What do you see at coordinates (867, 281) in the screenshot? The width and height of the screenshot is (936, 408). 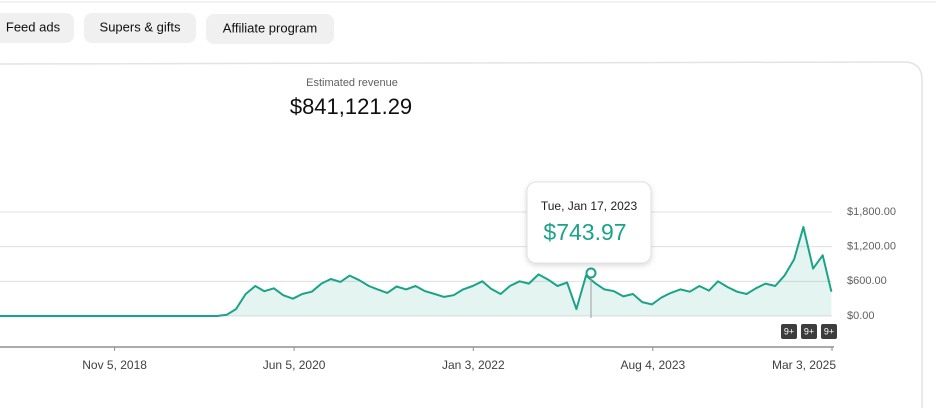 I see `y-tick-label: $600.00` at bounding box center [867, 281].